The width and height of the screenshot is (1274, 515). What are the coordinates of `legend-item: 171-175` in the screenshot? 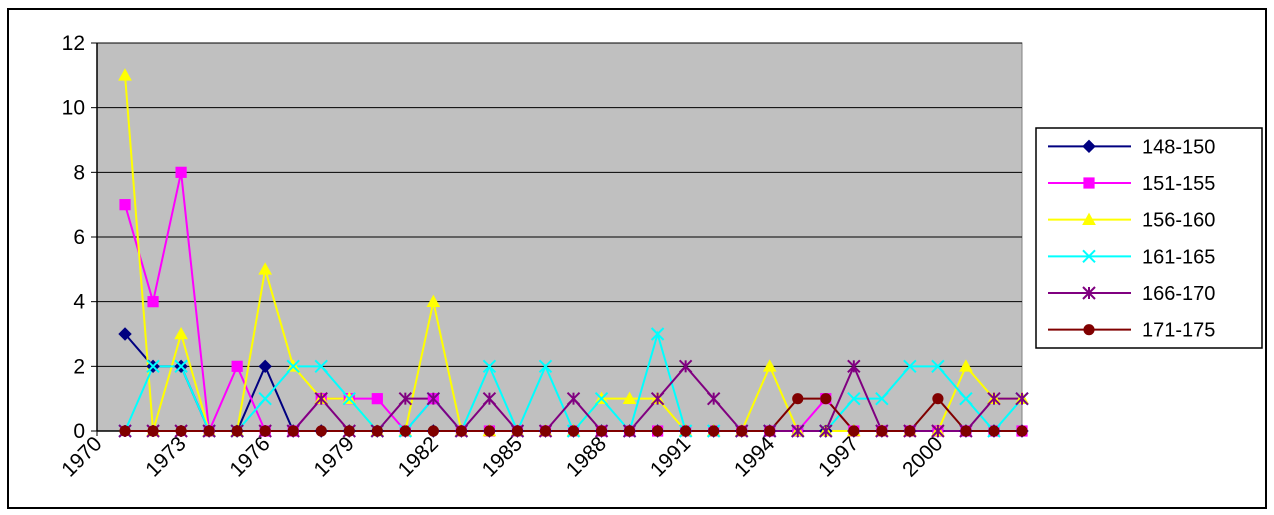 It's located at (1131, 331).